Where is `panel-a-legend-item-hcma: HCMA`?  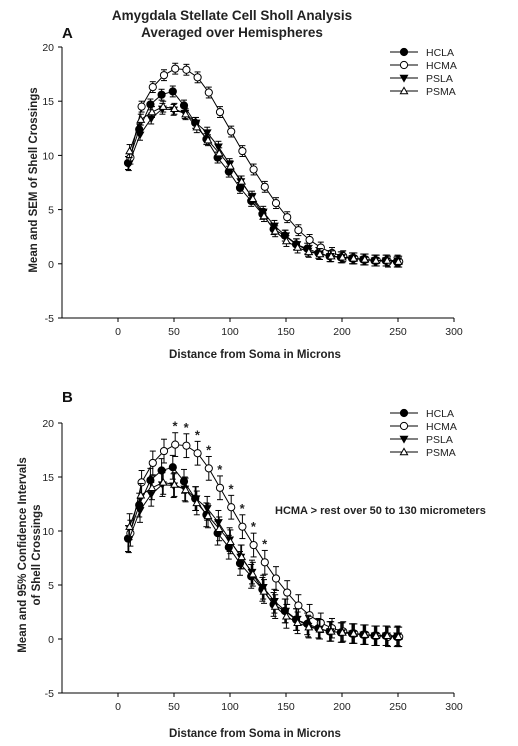 panel-a-legend-item-hcma: HCMA is located at coordinates (423, 66).